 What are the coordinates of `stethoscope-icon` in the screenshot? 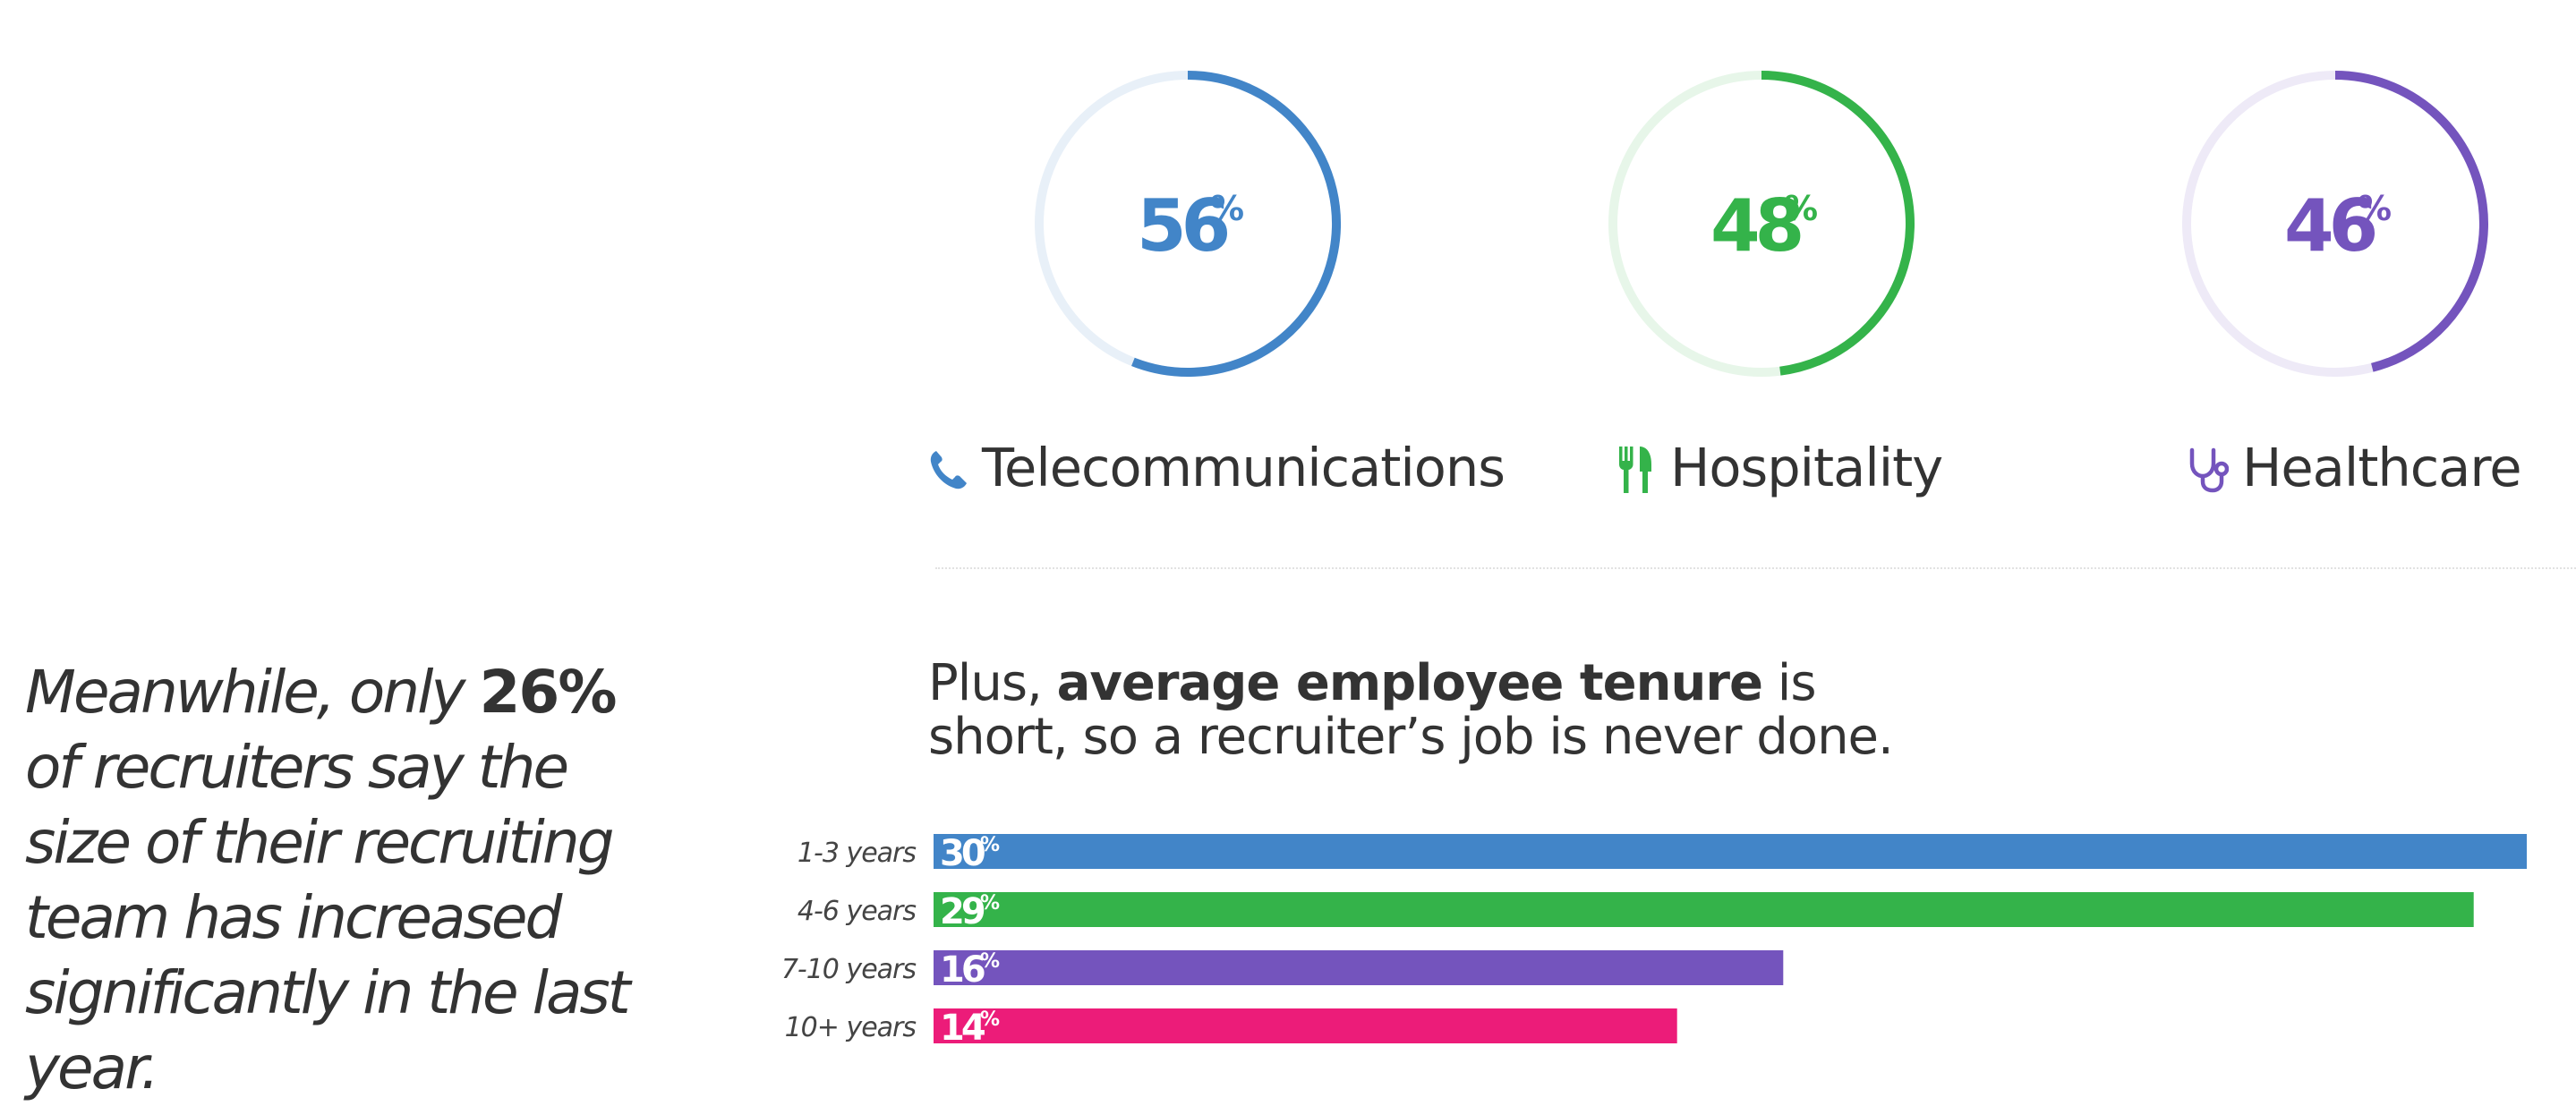 It's located at (2209, 472).